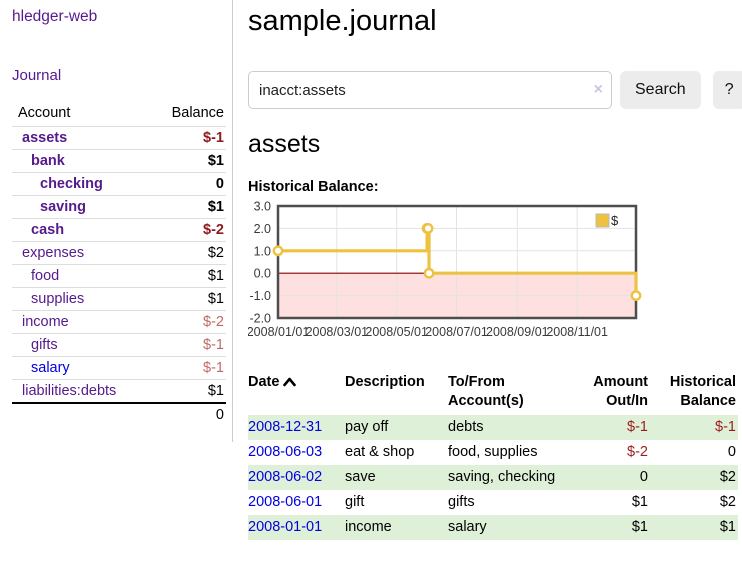 This screenshot has width=742, height=582. I want to click on account-row: supplies $1, so click(119, 299).